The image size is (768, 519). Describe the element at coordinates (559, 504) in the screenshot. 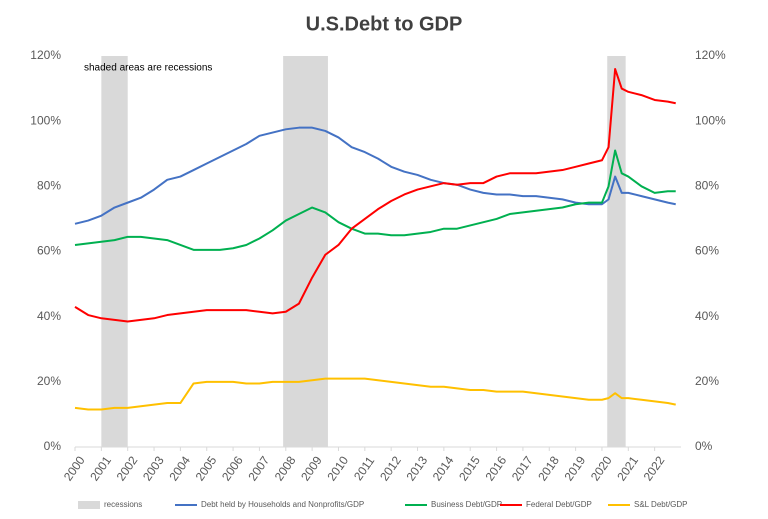

I see `legend-label: Federal Debt/GDP` at that location.